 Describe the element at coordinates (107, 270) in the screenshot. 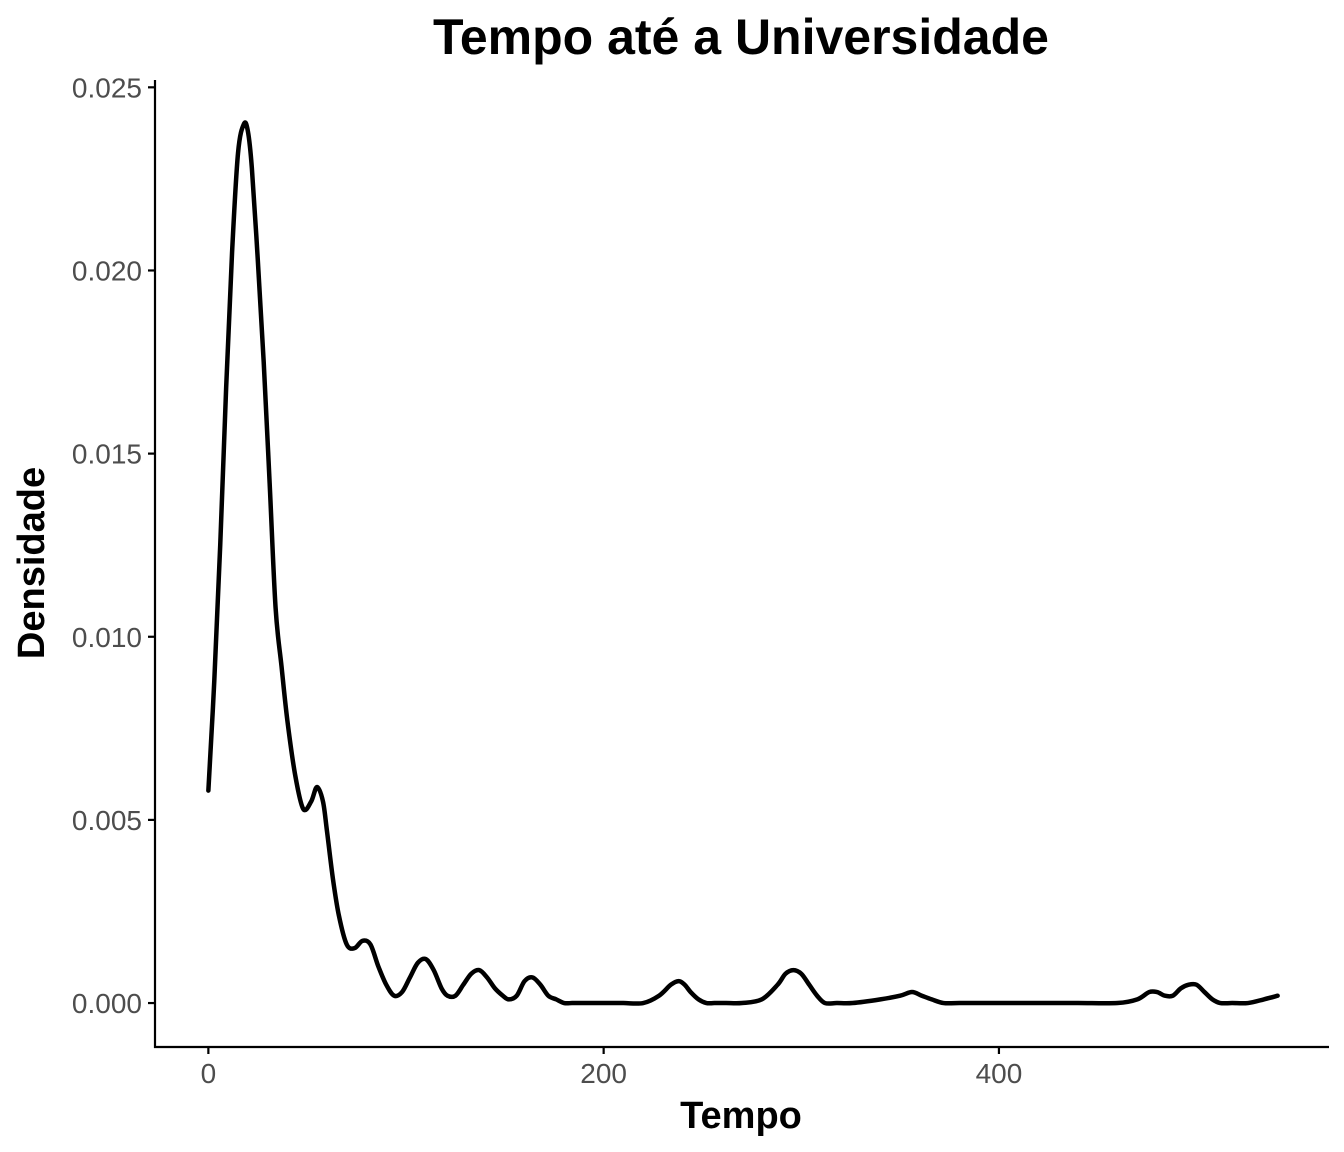

I see `y-tick-label: 0.020` at that location.